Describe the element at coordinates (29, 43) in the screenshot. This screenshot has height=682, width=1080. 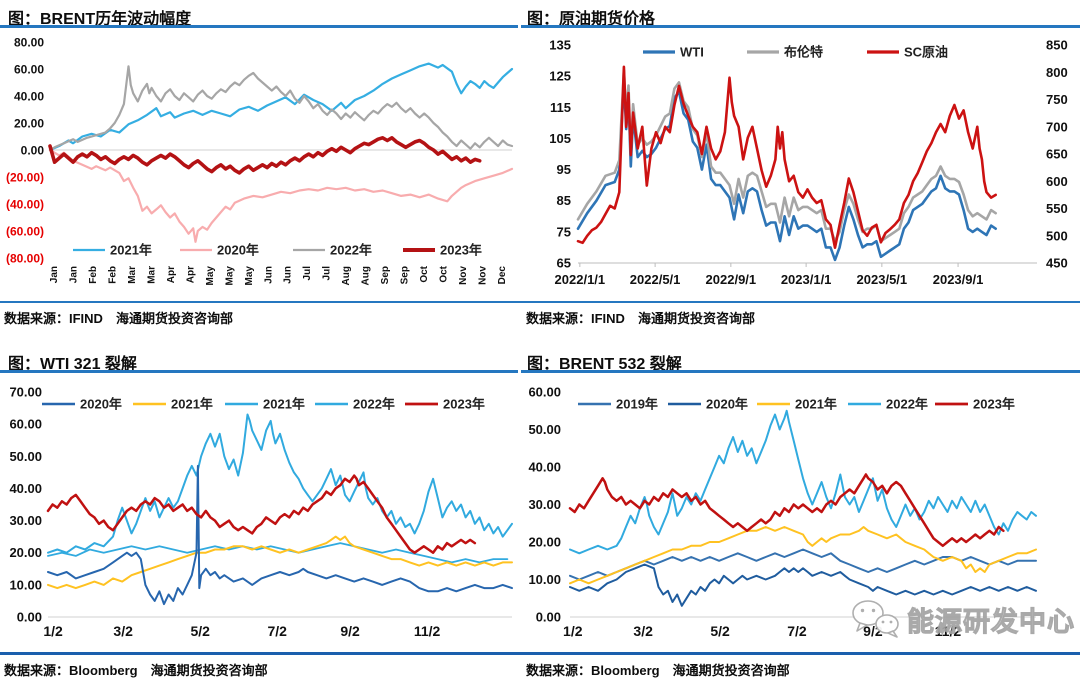
I see `svg-text: 80.00` at that location.